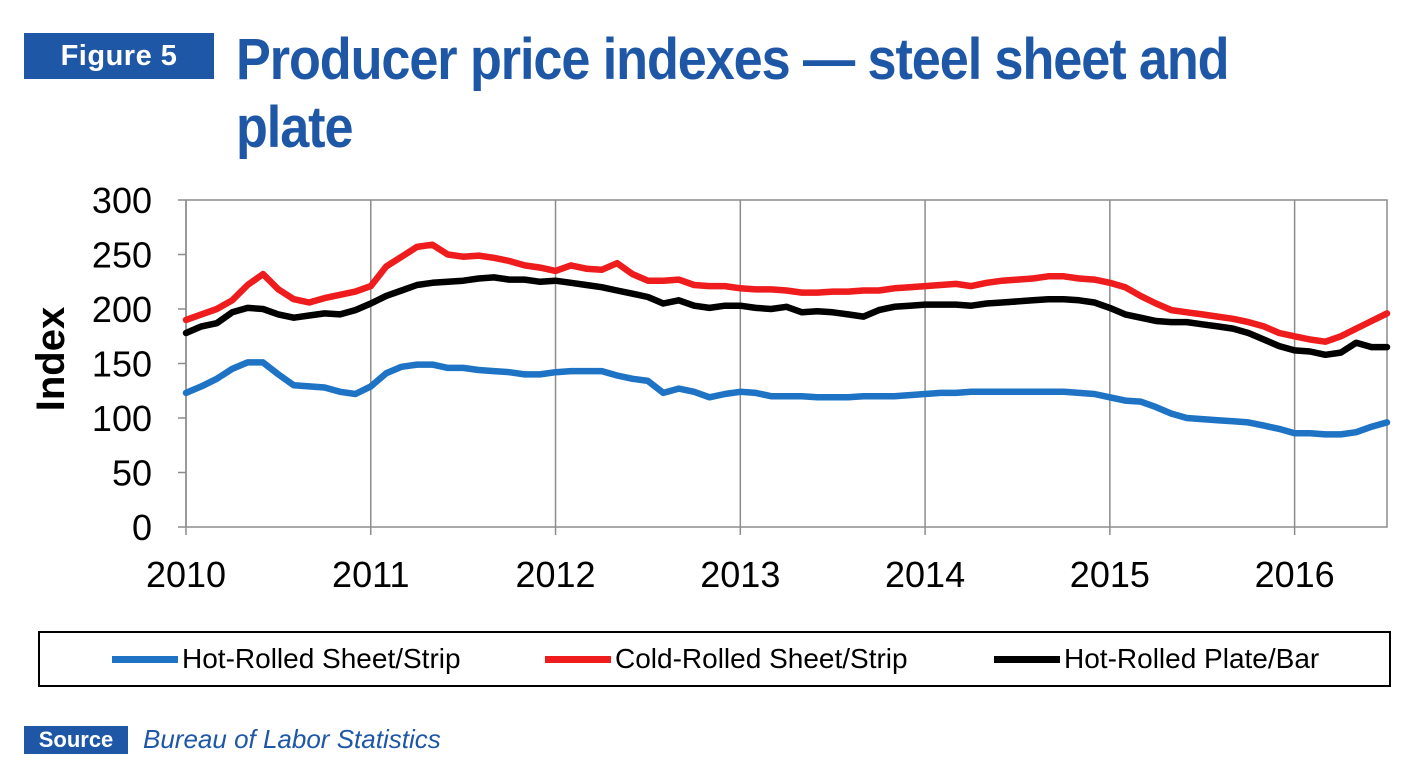 The image size is (1401, 780). I want to click on legend-label-cold-rolled-sheet: Cold-Rolled Sheet/Strip, so click(761, 658).